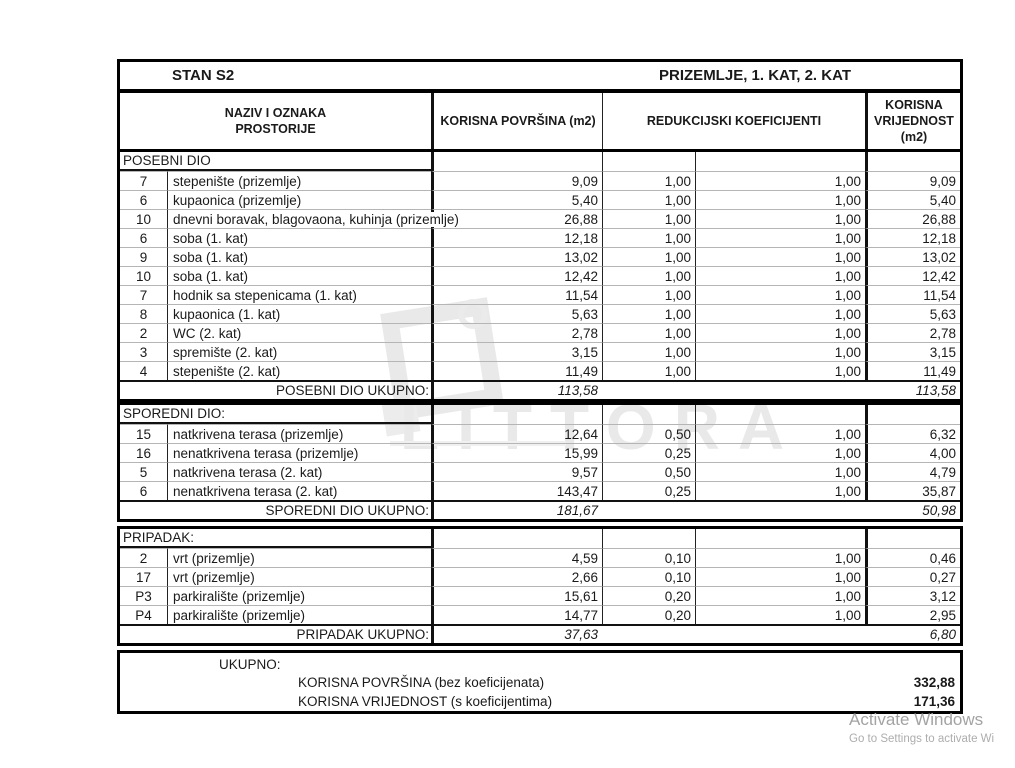 Image resolution: width=1015 pixels, height=768 pixels. What do you see at coordinates (516, 595) in the screenshot?
I see `area-cell: 15,61` at bounding box center [516, 595].